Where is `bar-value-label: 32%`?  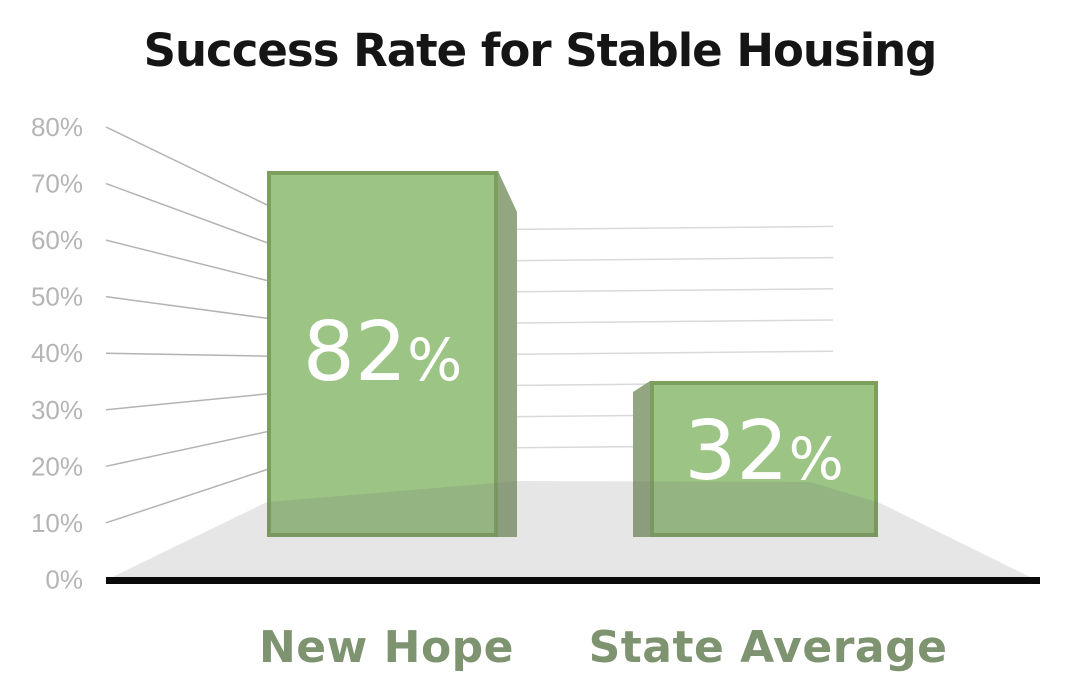 bar-value-label: 32% is located at coordinates (763, 451).